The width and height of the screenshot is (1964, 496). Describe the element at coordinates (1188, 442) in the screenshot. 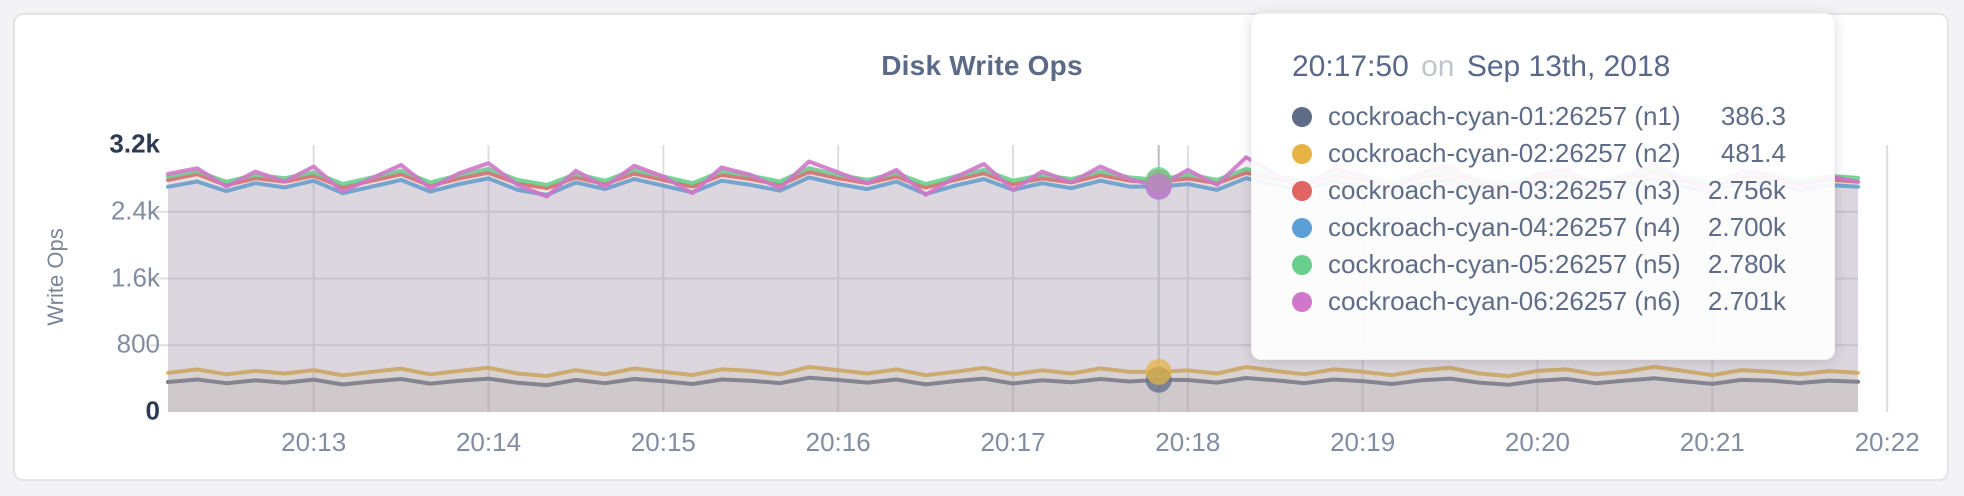

I see `x-tick-label: 20:18` at that location.